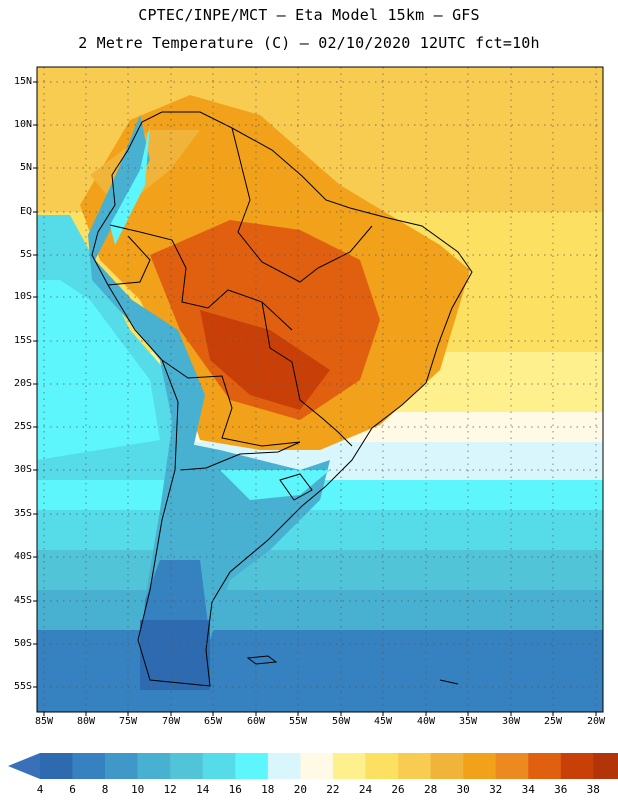 This screenshot has height=800, width=618. What do you see at coordinates (22, 686) in the screenshot?
I see `lat-label: 55S` at bounding box center [22, 686].